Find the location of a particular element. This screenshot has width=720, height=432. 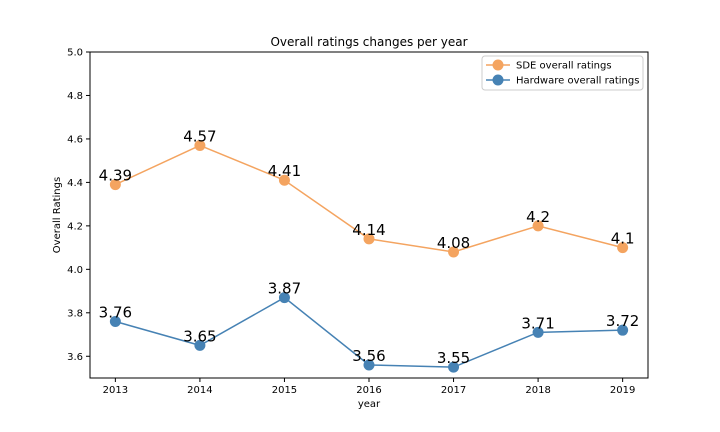

data-label: 4.57 is located at coordinates (199, 136).